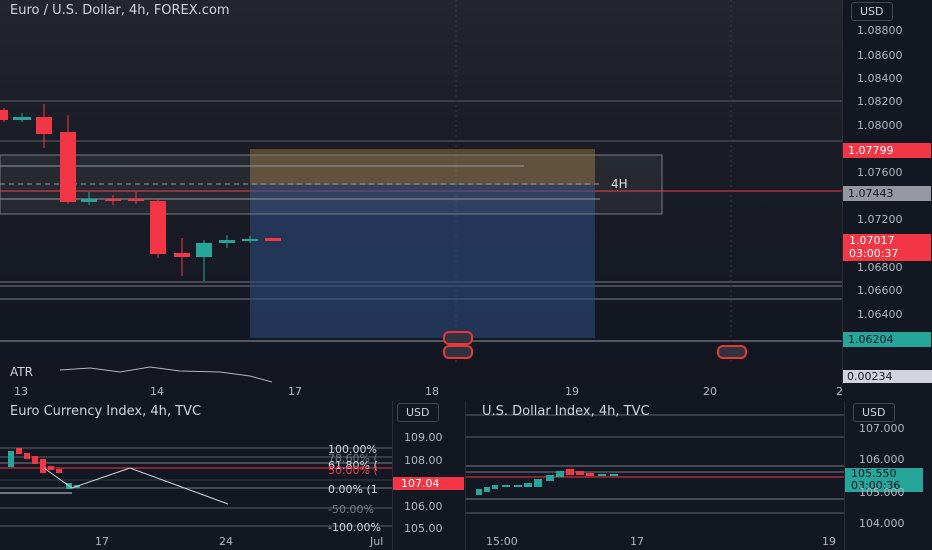 This screenshot has width=932, height=550. What do you see at coordinates (880, 101) in the screenshot?
I see `price-tick: 1.08200` at bounding box center [880, 101].